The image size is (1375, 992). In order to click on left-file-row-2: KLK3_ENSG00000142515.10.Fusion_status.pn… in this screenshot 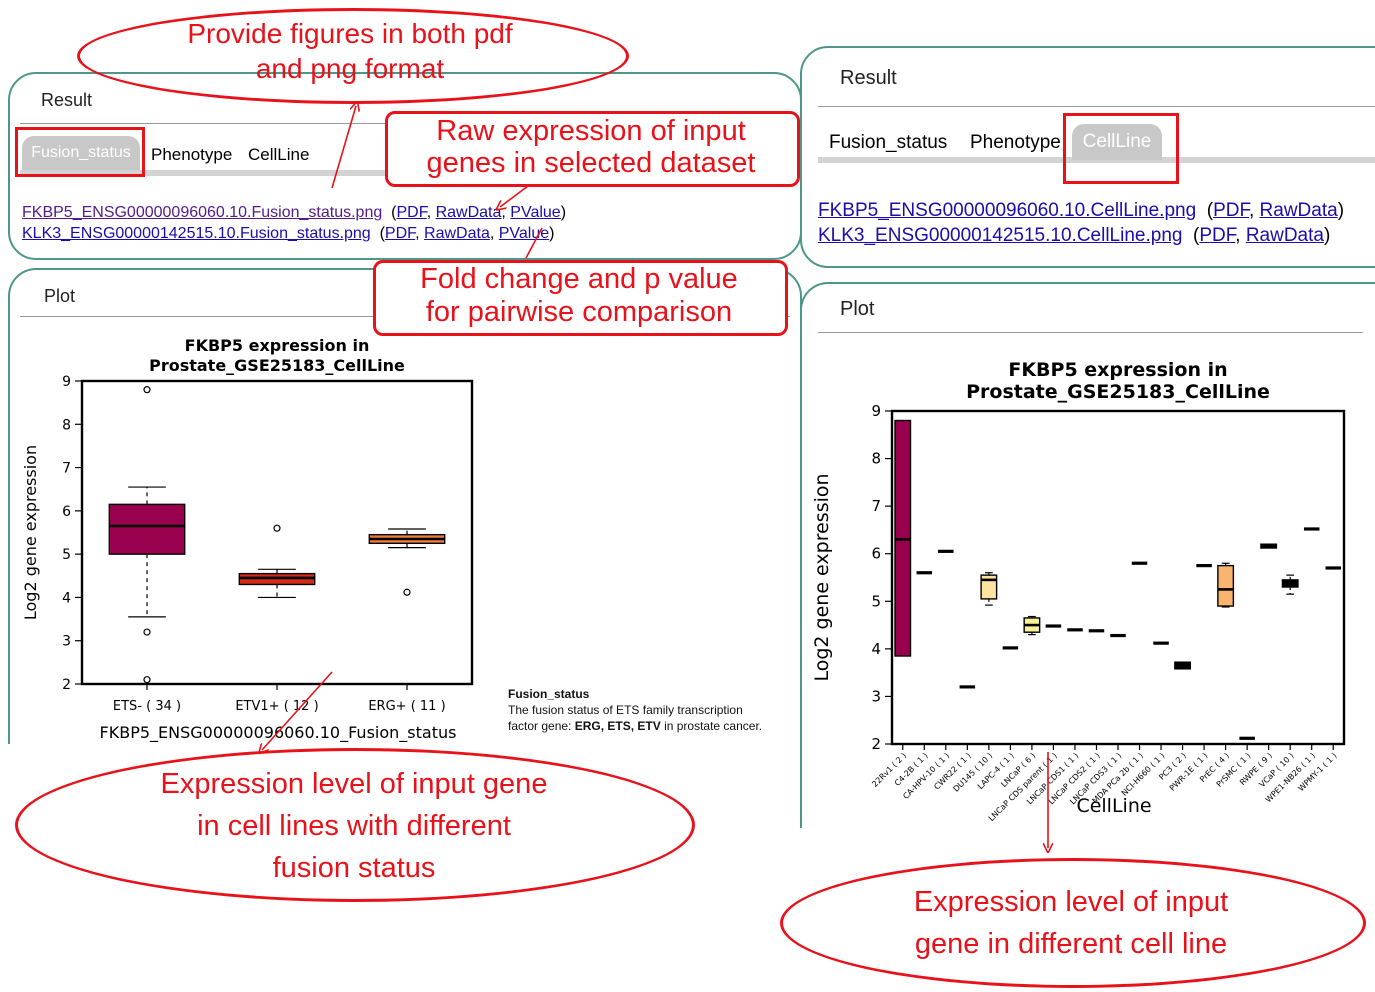, I will do `click(288, 233)`.